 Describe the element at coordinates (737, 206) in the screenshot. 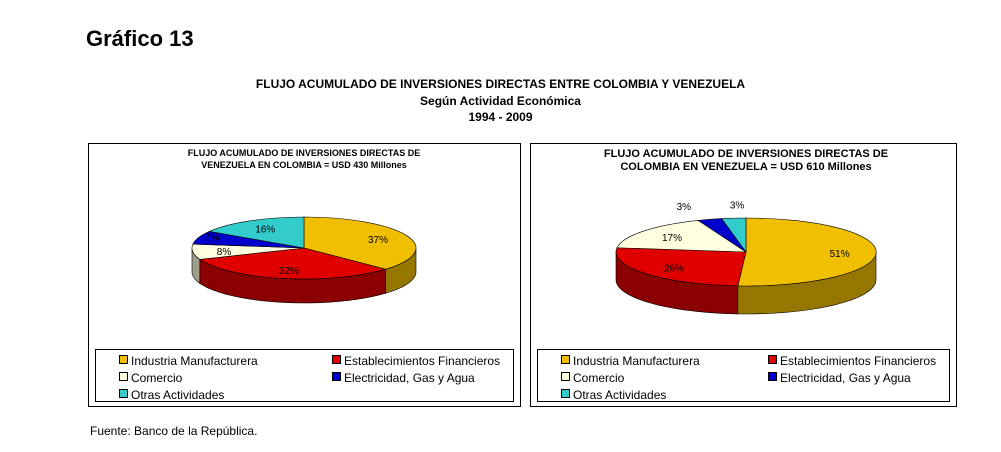

I see `data-label-otras-actividades: 3%` at that location.